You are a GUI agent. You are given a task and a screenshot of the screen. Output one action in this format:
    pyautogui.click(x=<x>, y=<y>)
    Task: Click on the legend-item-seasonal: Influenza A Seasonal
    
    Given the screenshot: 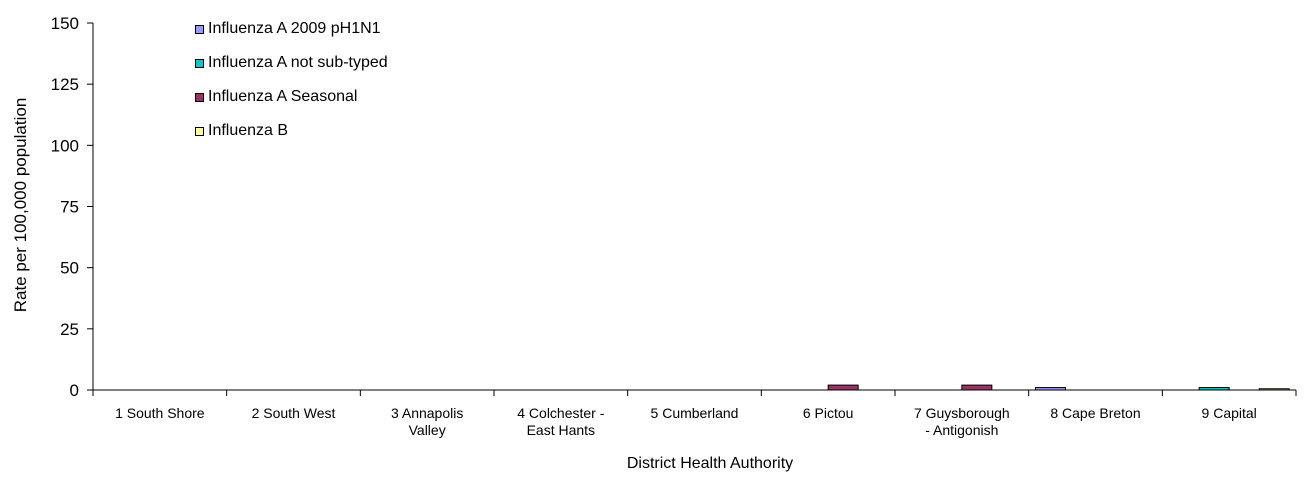 What is the action you would take?
    pyautogui.click(x=291, y=97)
    